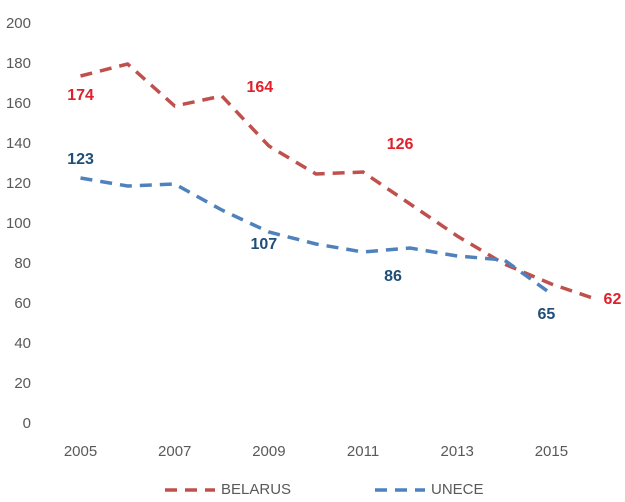 Image resolution: width=625 pixels, height=502 pixels. Describe the element at coordinates (18, 23) in the screenshot. I see `y-tick-label: 200` at that location.